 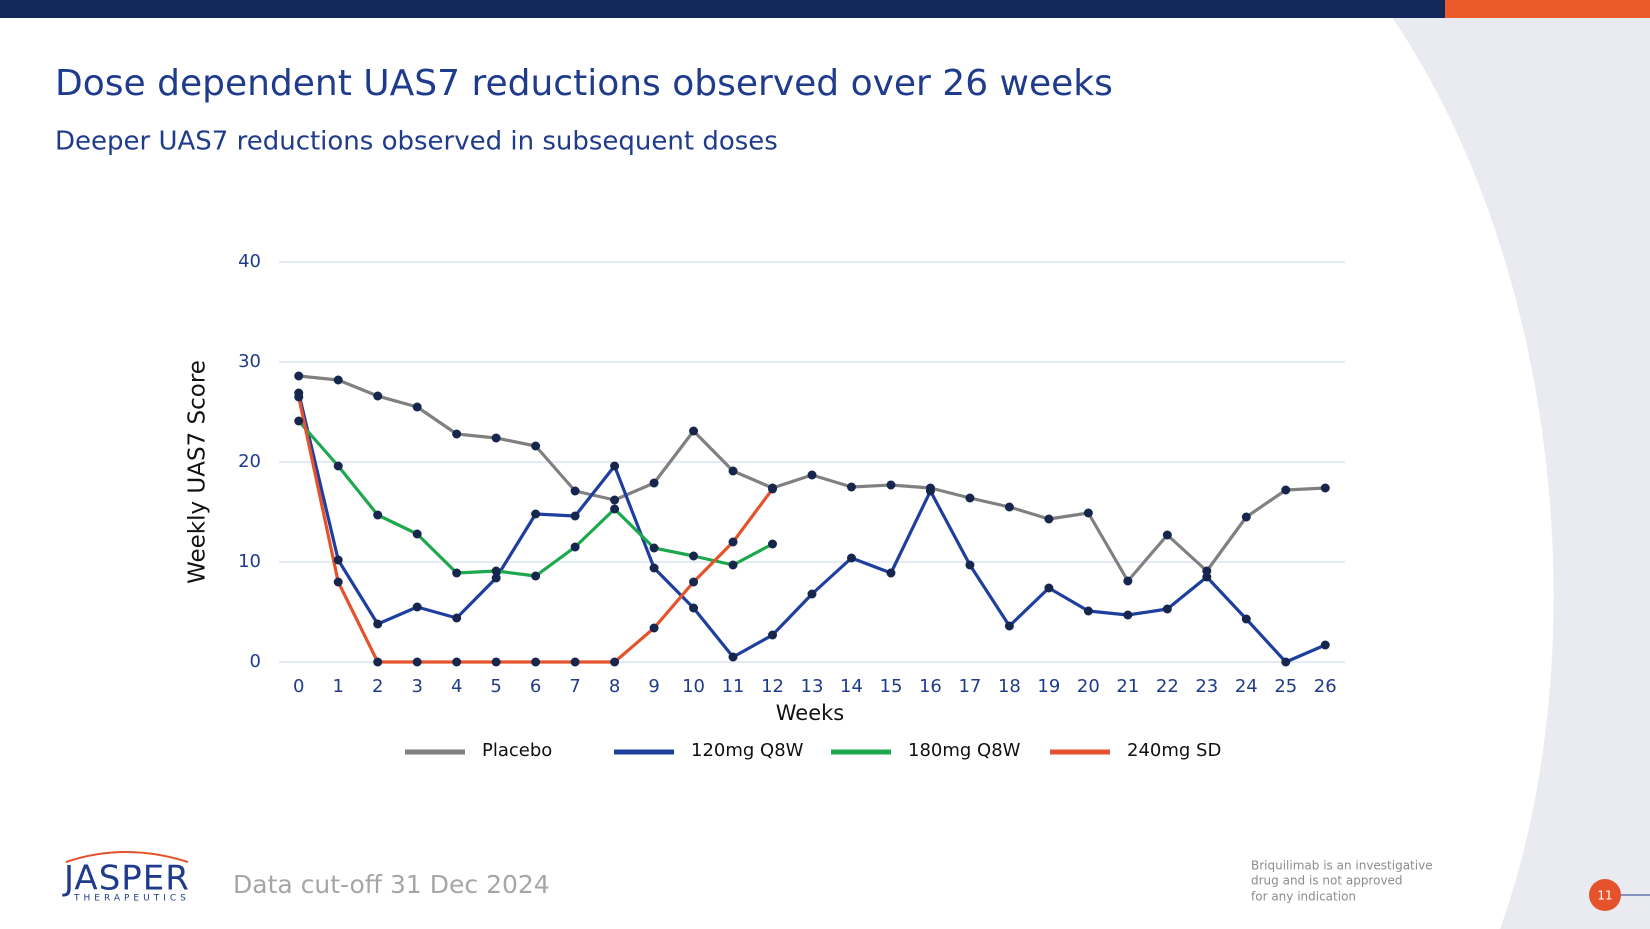 I want to click on page-number: 11, so click(x=1604, y=896).